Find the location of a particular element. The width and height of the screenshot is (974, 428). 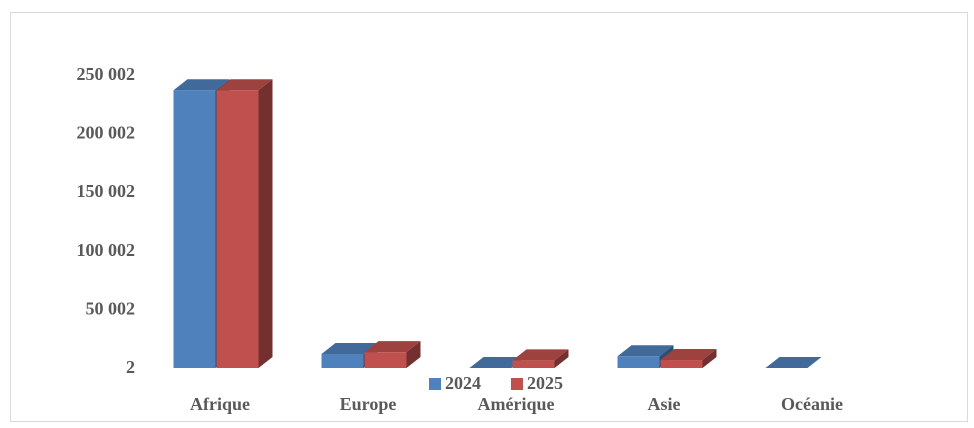

y-tick-label: 2 is located at coordinates (130, 367).